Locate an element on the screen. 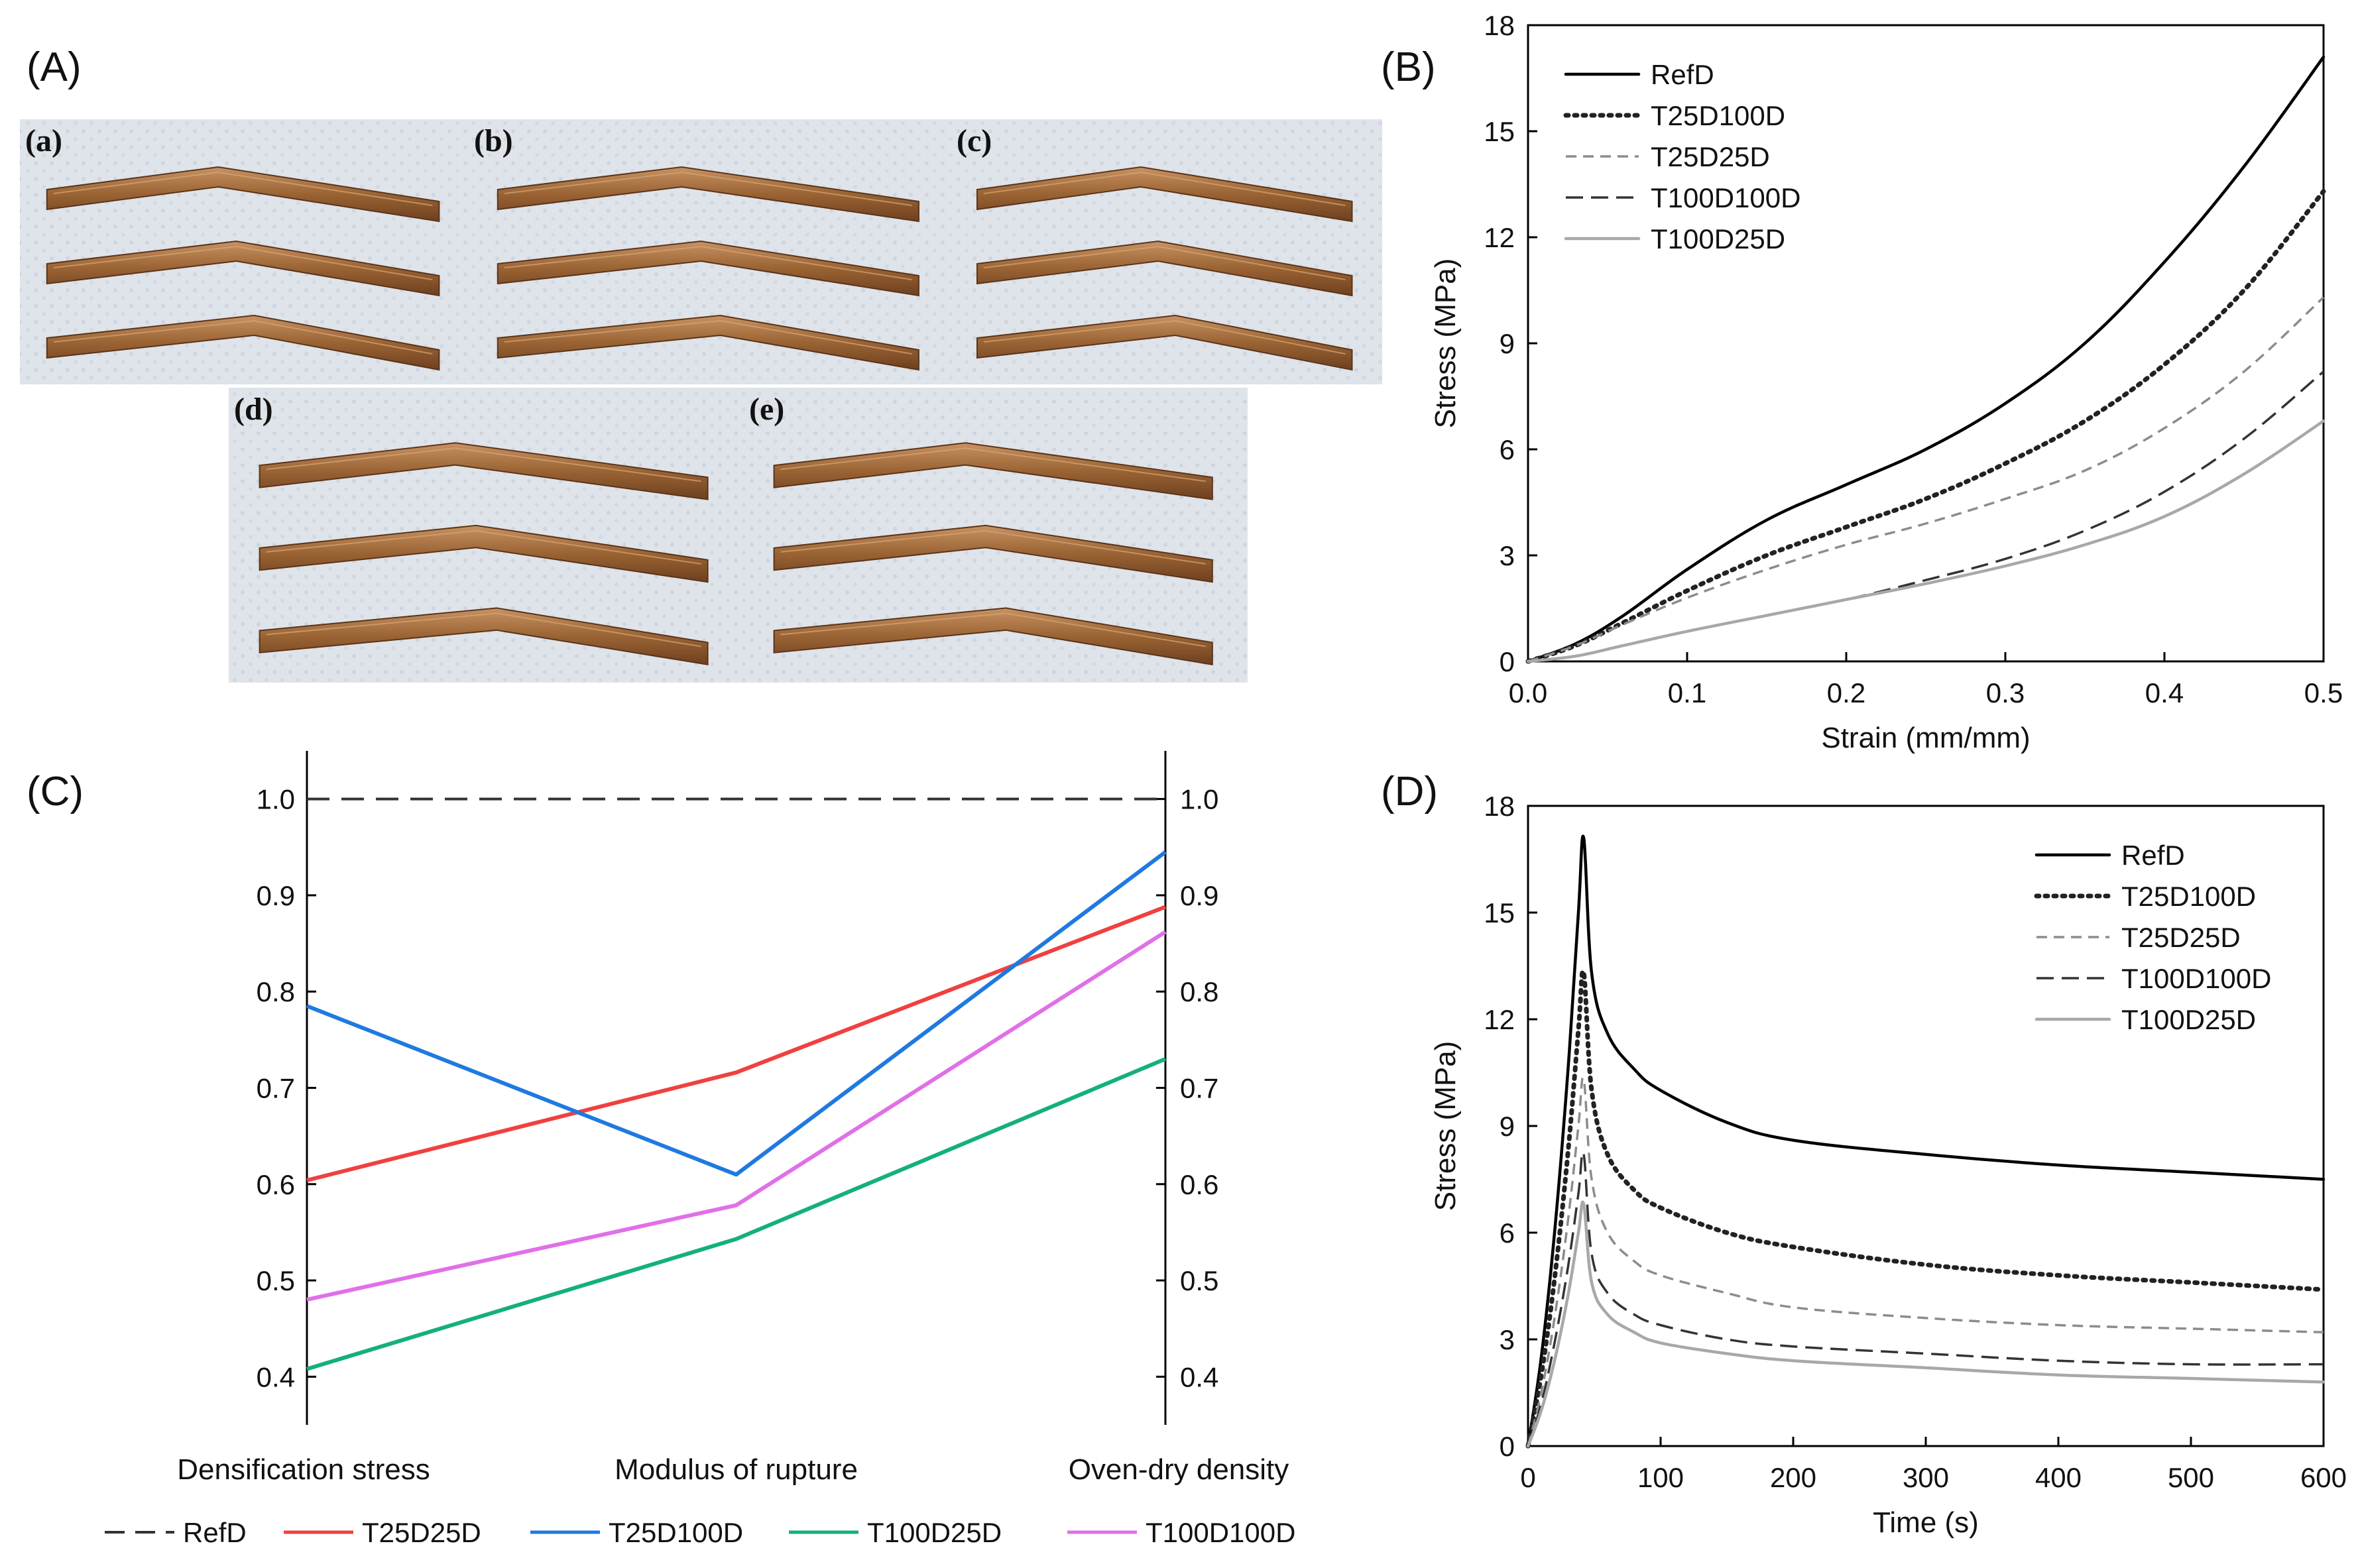  y-tick-label-left: 0.9 is located at coordinates (276, 896).